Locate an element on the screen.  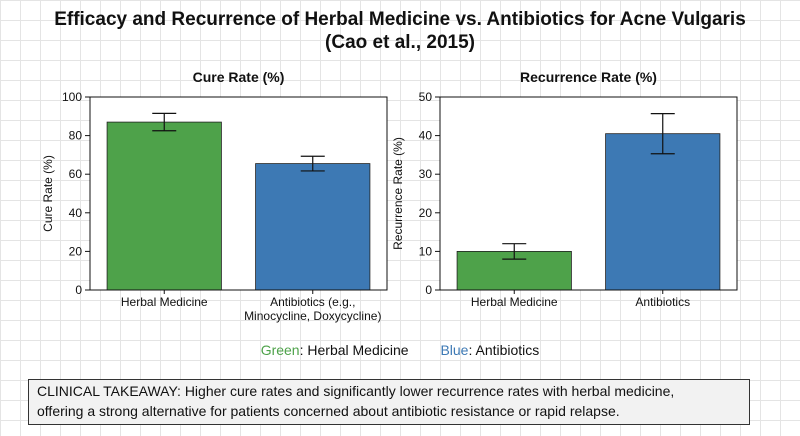
y-tick-label-0-1: 20 is located at coordinates (76, 251).